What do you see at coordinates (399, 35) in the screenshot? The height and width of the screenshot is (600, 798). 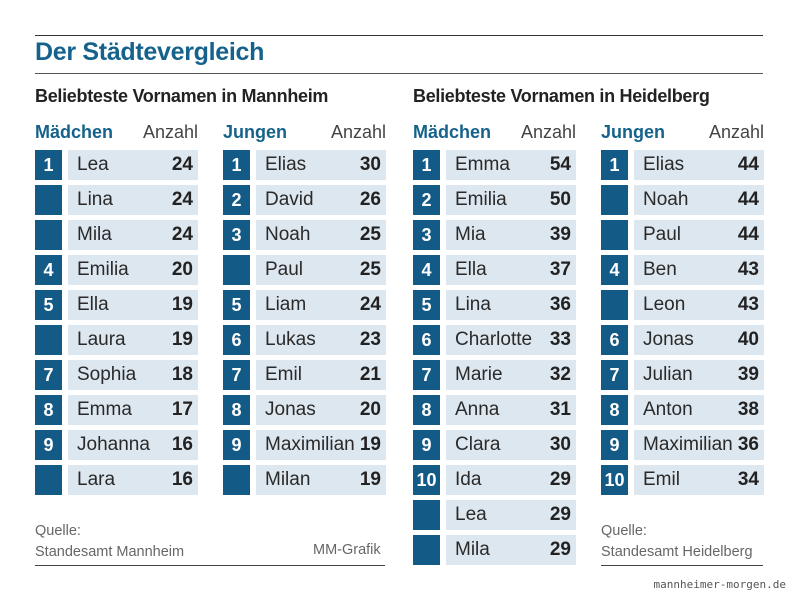 I see `top-rule` at bounding box center [399, 35].